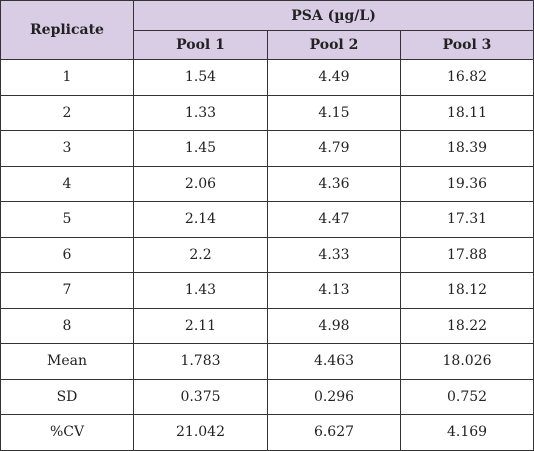 This screenshot has width=534, height=451. I want to click on pool-2-value-cell: 4.15, so click(334, 112).